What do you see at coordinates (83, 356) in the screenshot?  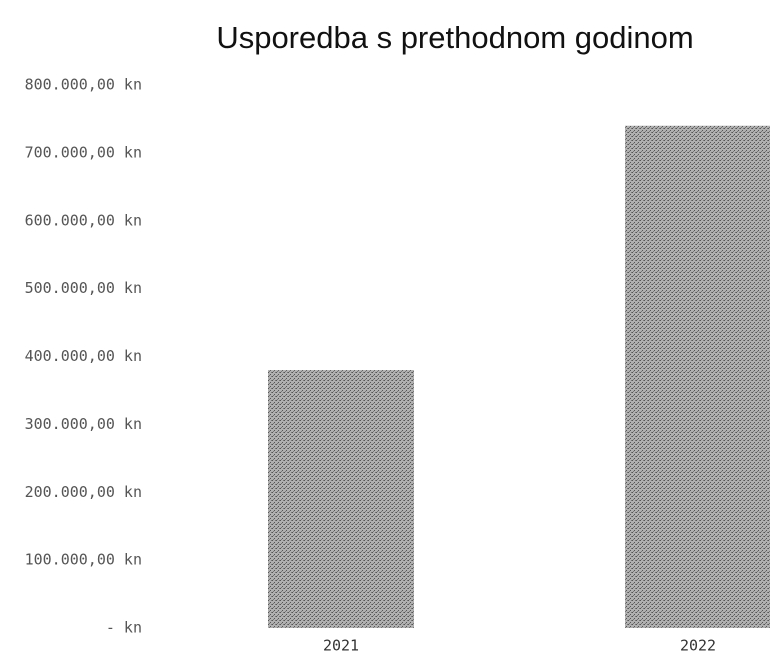 I see `y-tick-label: 400.000,00 kn` at bounding box center [83, 356].